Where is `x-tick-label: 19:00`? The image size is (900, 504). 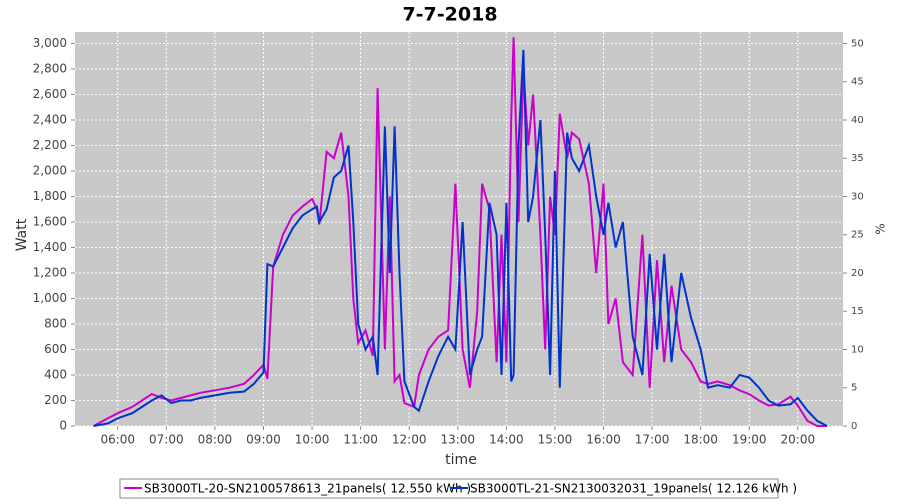 x-tick-label: 19:00 is located at coordinates (749, 440).